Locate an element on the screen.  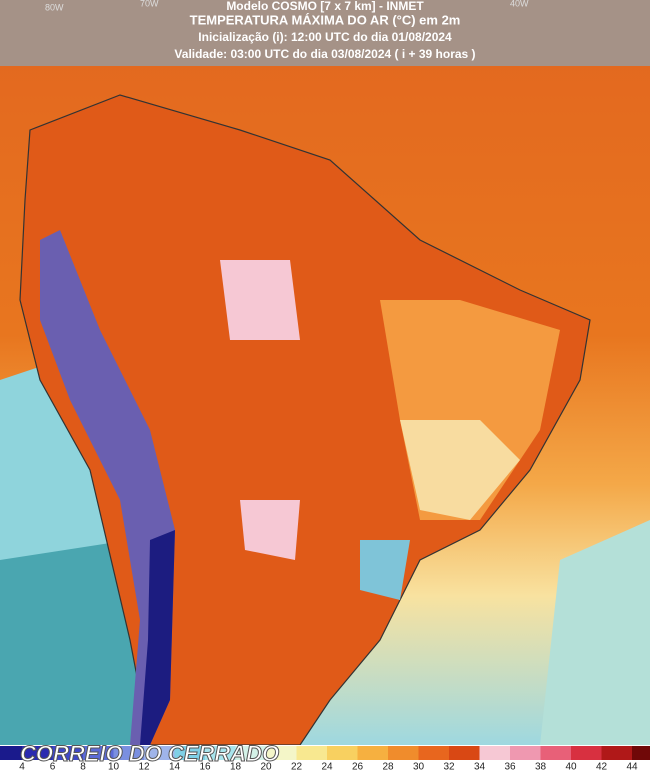
colorbar-label: 28 is located at coordinates (388, 767).